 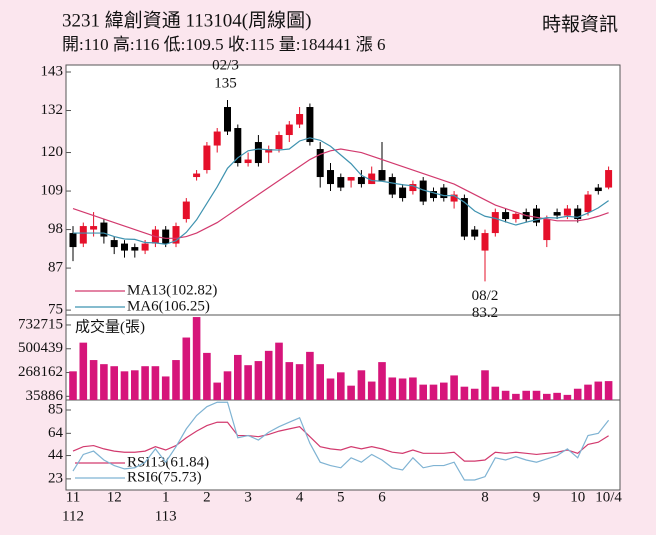 What do you see at coordinates (73, 497) in the screenshot?
I see `x-tick-label: 11` at bounding box center [73, 497].